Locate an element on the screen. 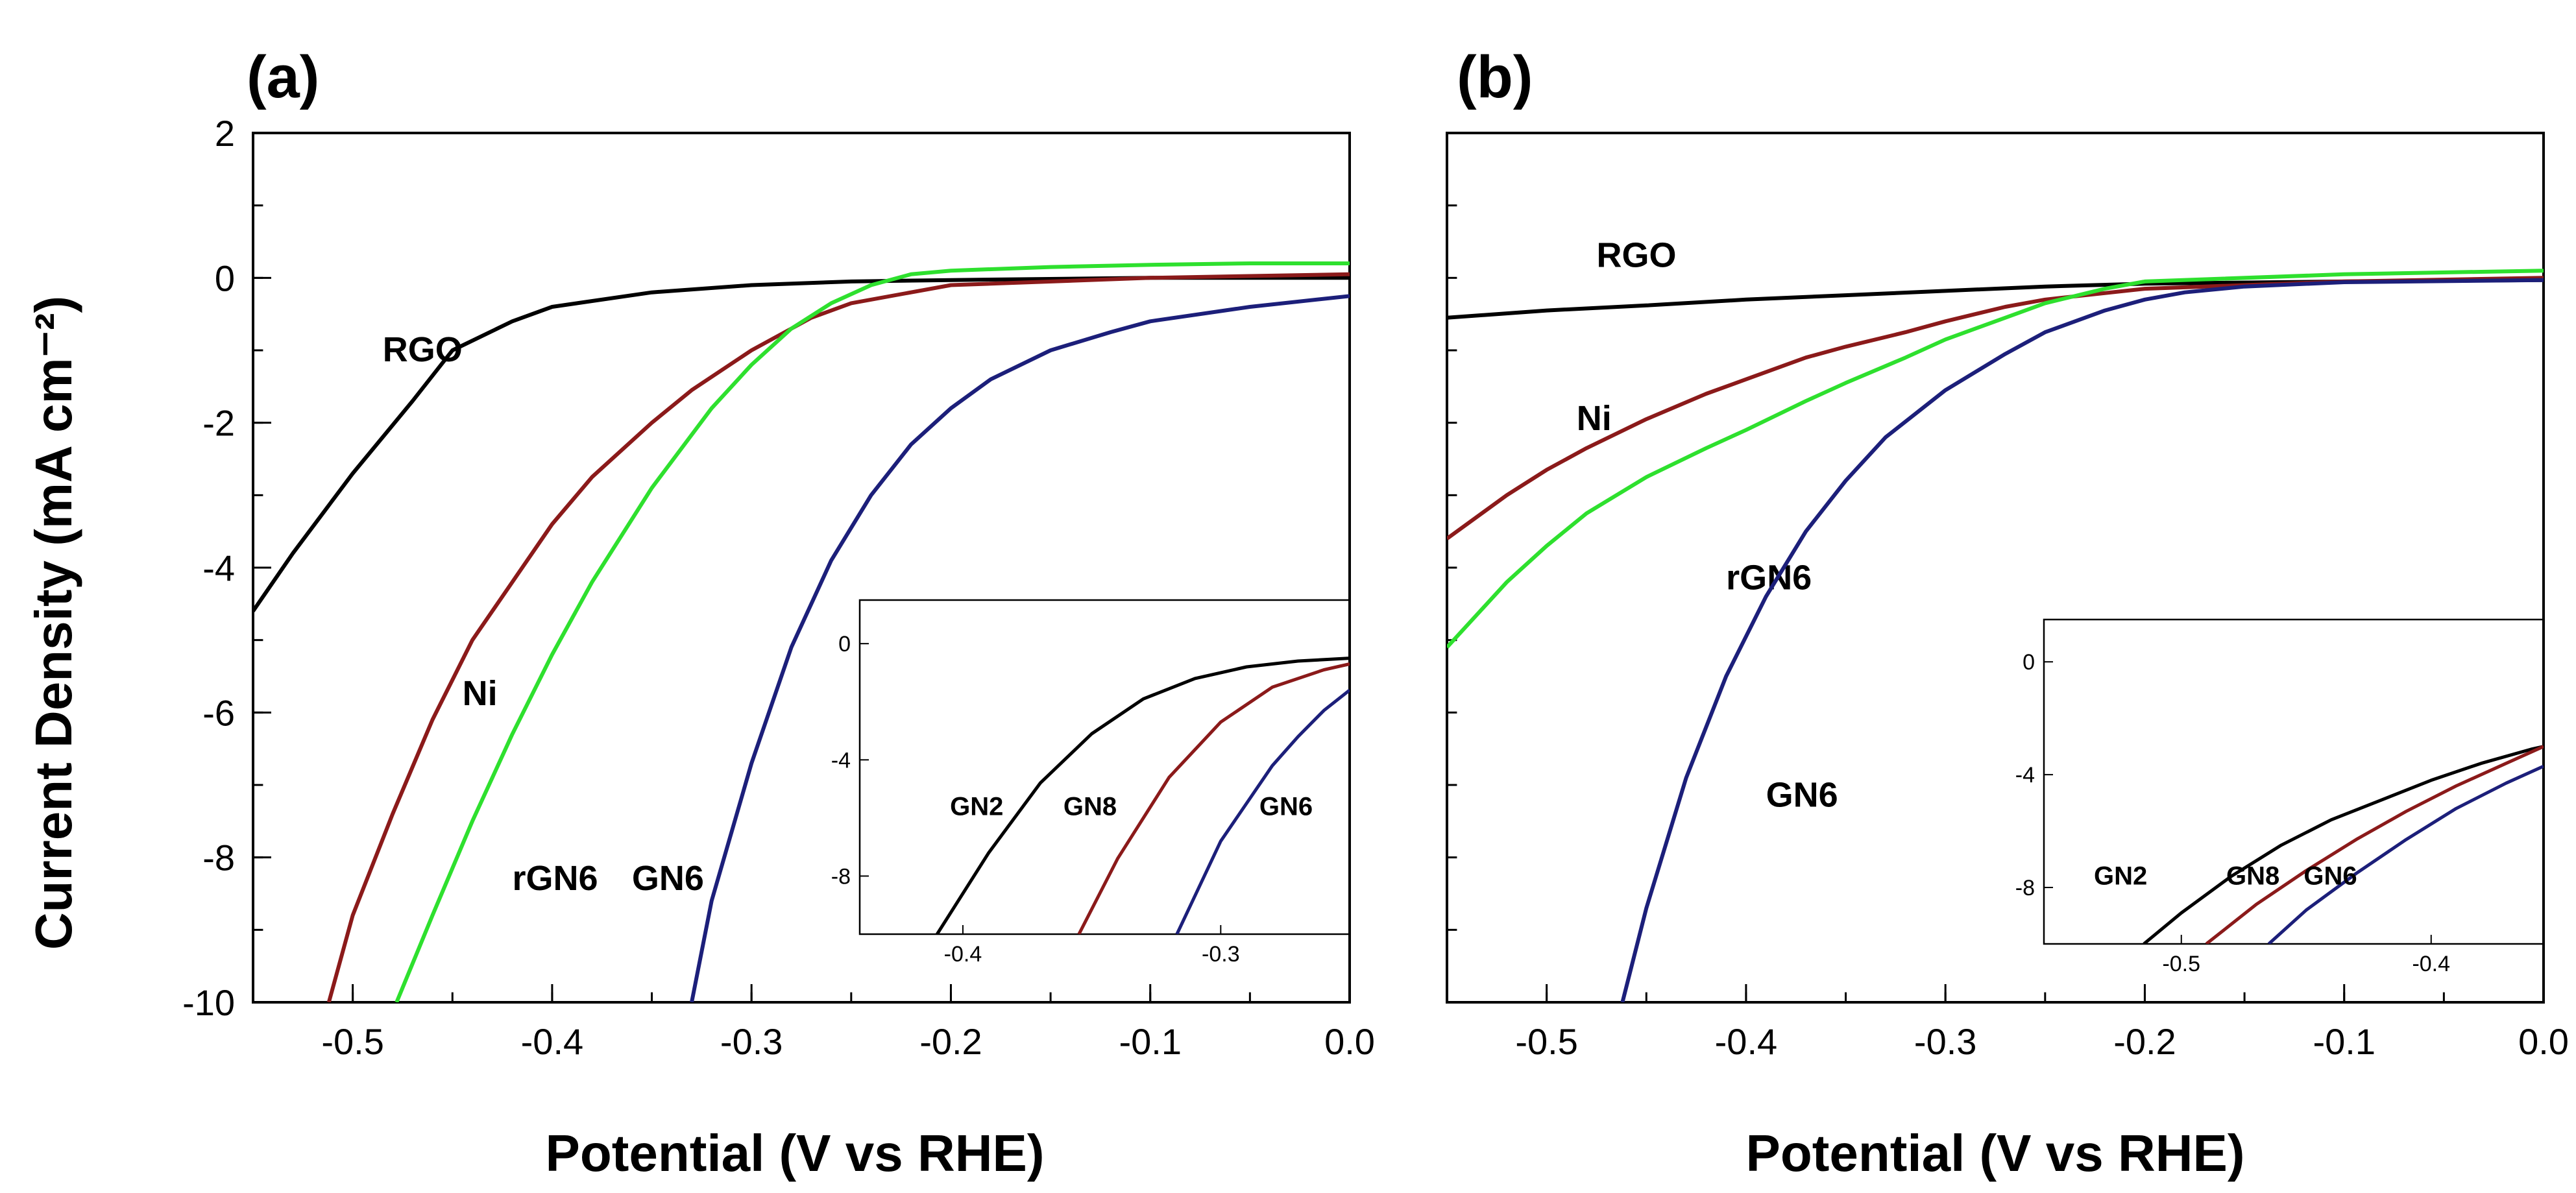 The height and width of the screenshot is (1193, 2576). a-x-tick-label: -0.2 is located at coordinates (950, 1041).